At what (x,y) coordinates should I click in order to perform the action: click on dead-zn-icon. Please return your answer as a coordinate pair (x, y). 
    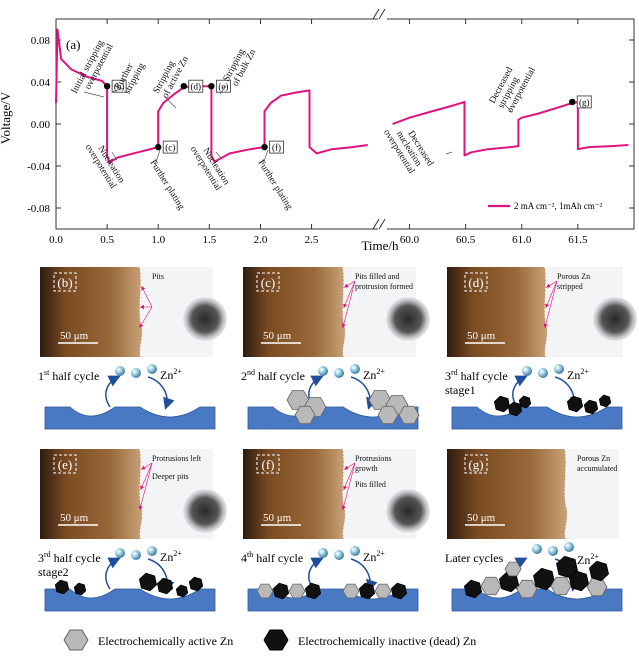
    Looking at the image, I should click on (276, 640).